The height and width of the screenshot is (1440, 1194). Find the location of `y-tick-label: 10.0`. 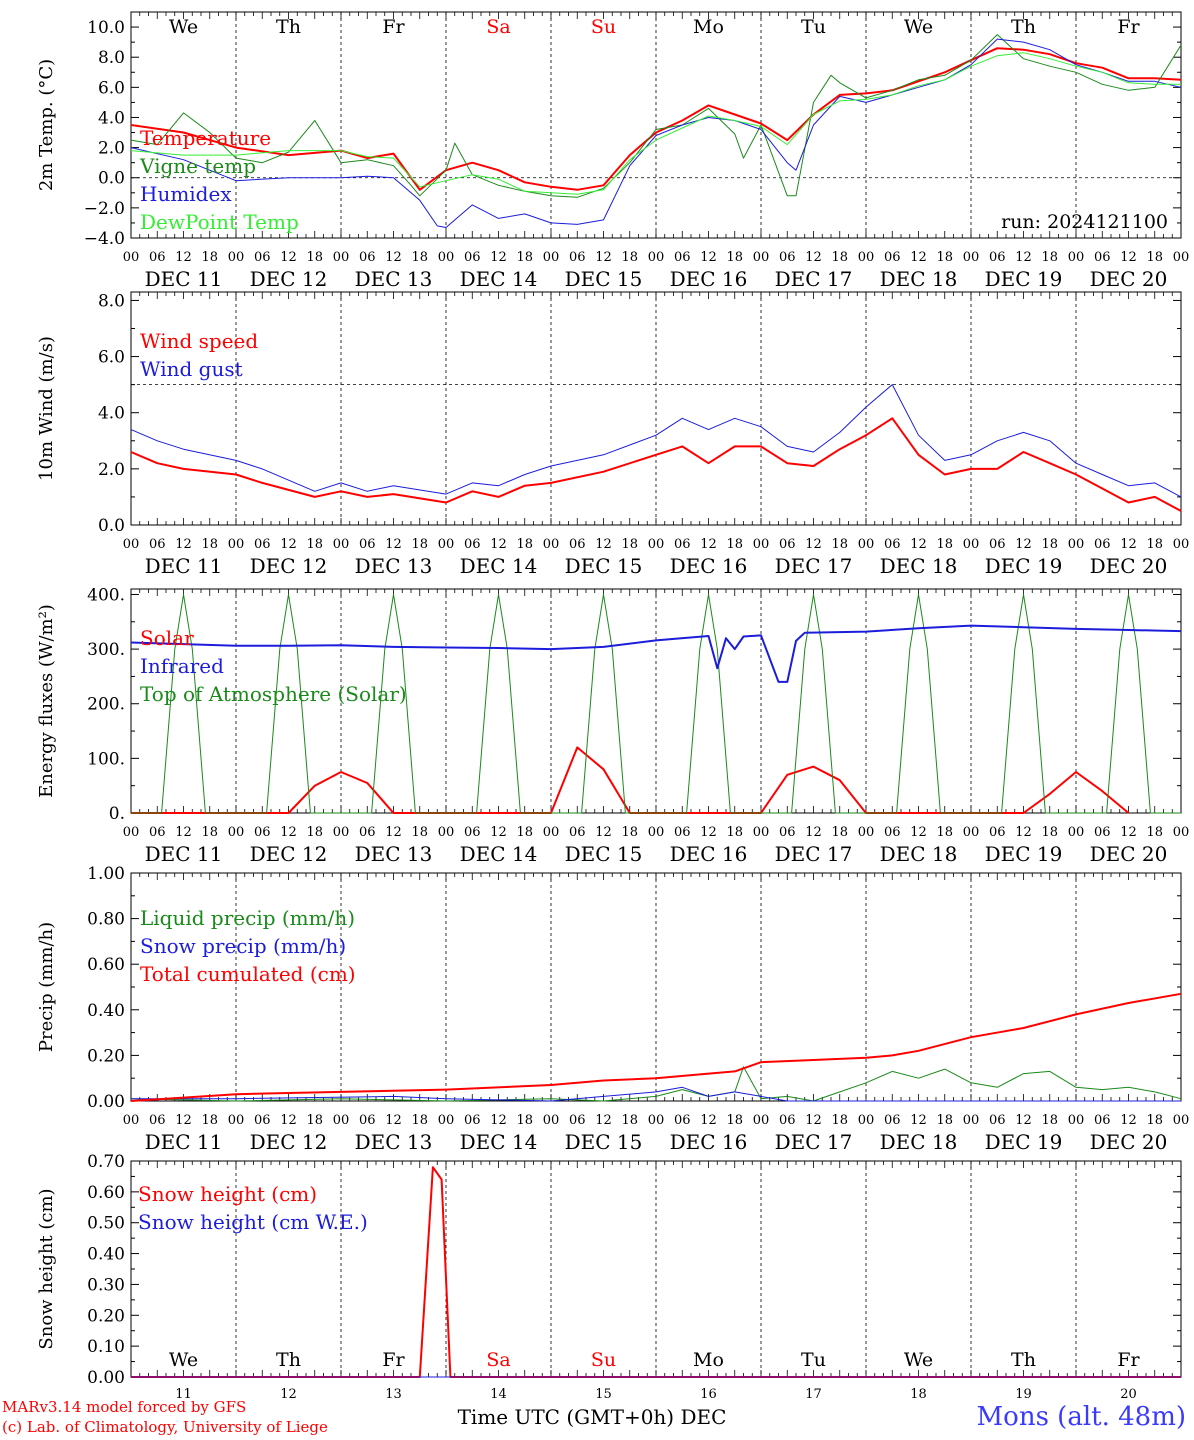

y-tick-label: 10.0 is located at coordinates (106, 28).